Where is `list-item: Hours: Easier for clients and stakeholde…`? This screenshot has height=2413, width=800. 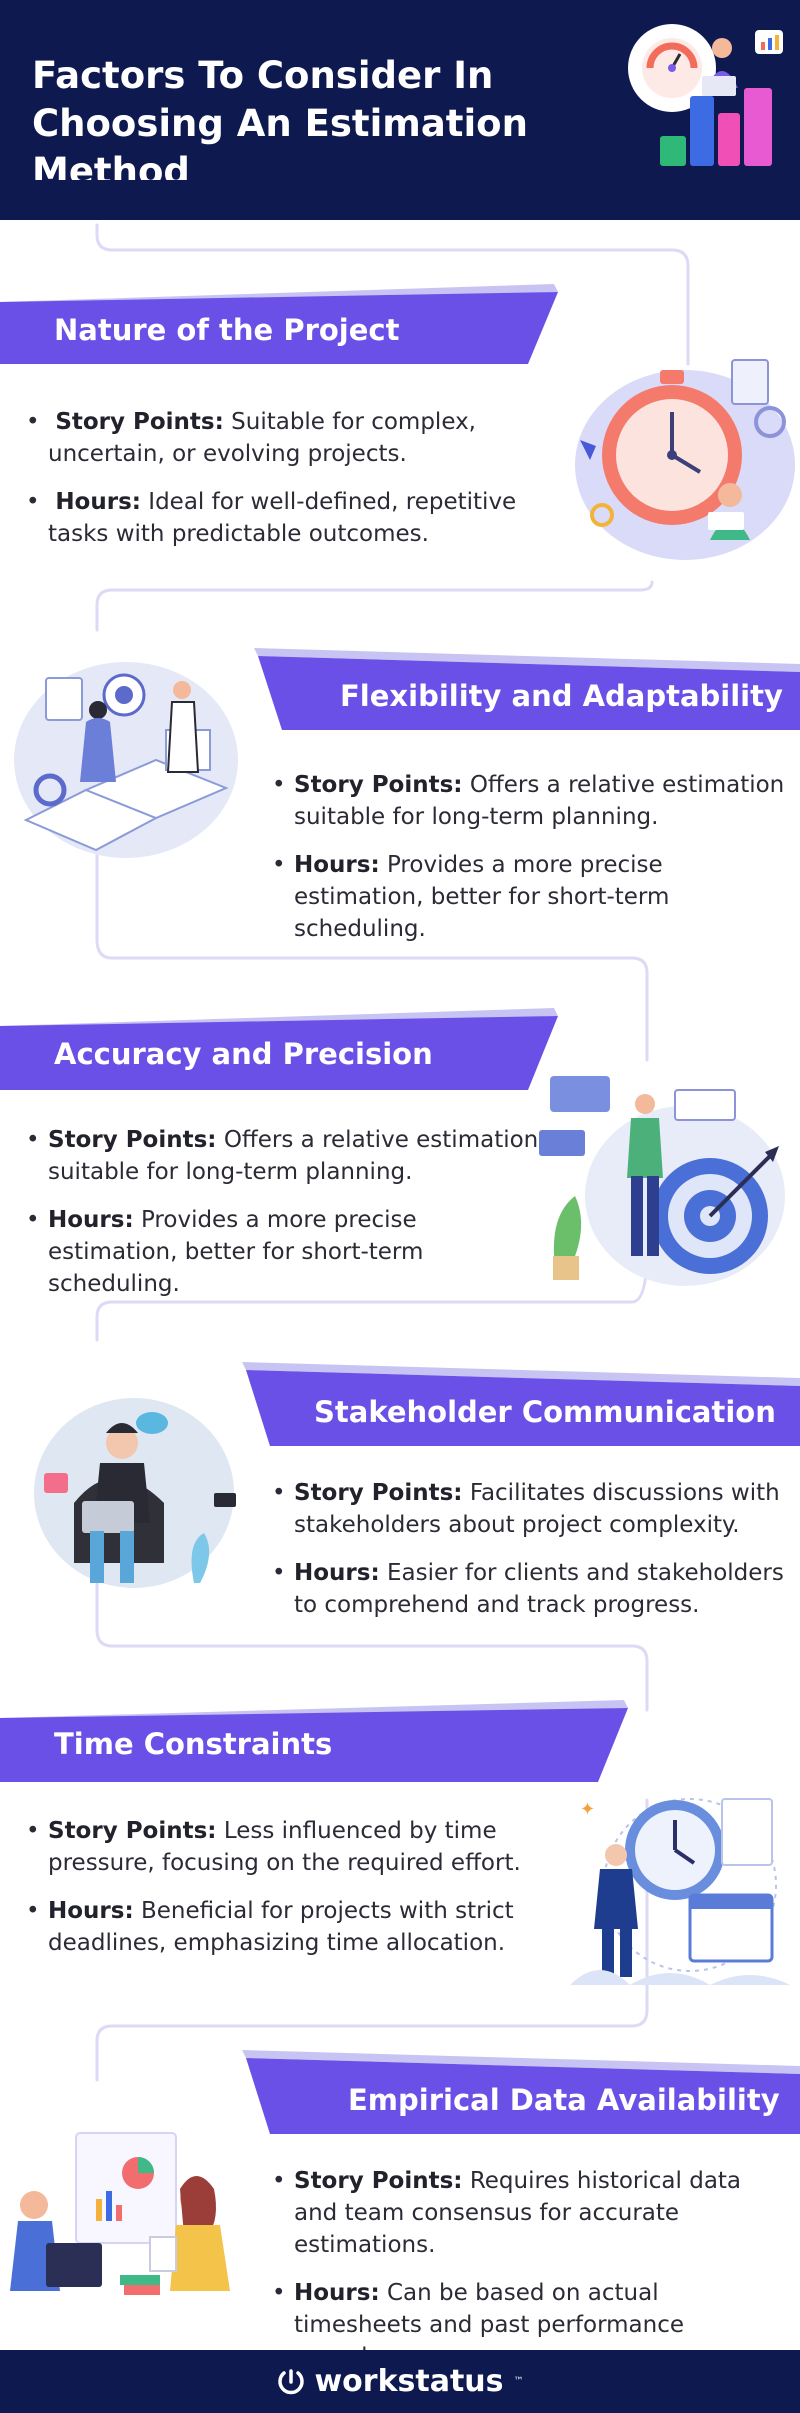 list-item: Hours: Easier for clients and stakeholde… is located at coordinates (533, 1589).